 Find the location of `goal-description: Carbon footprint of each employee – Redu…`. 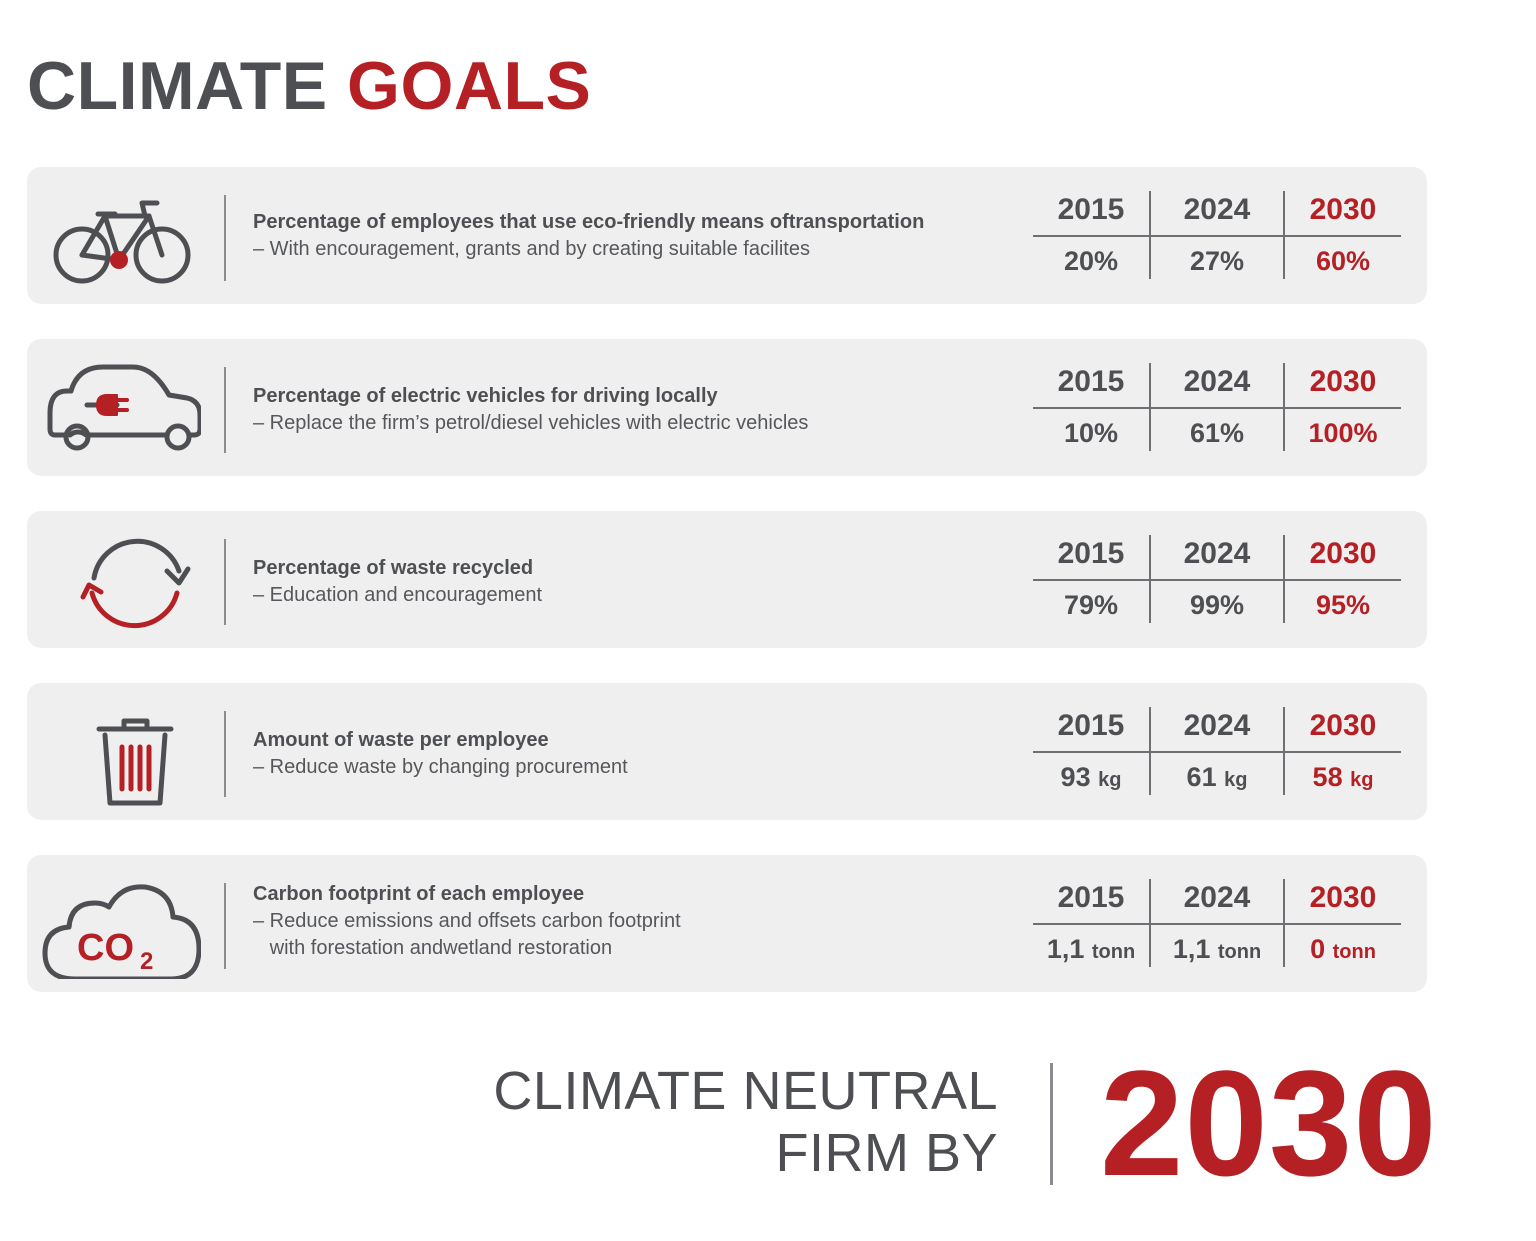

goal-description: Carbon footprint of each employee – Redu… is located at coordinates (643, 921).